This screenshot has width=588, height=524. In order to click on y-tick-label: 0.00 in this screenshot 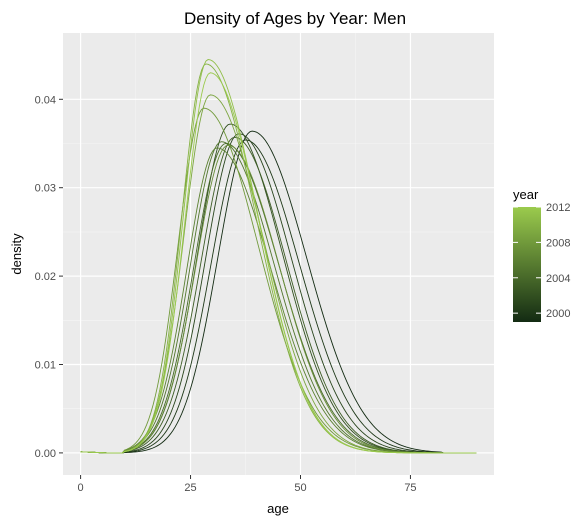, I will do `click(45, 454)`.